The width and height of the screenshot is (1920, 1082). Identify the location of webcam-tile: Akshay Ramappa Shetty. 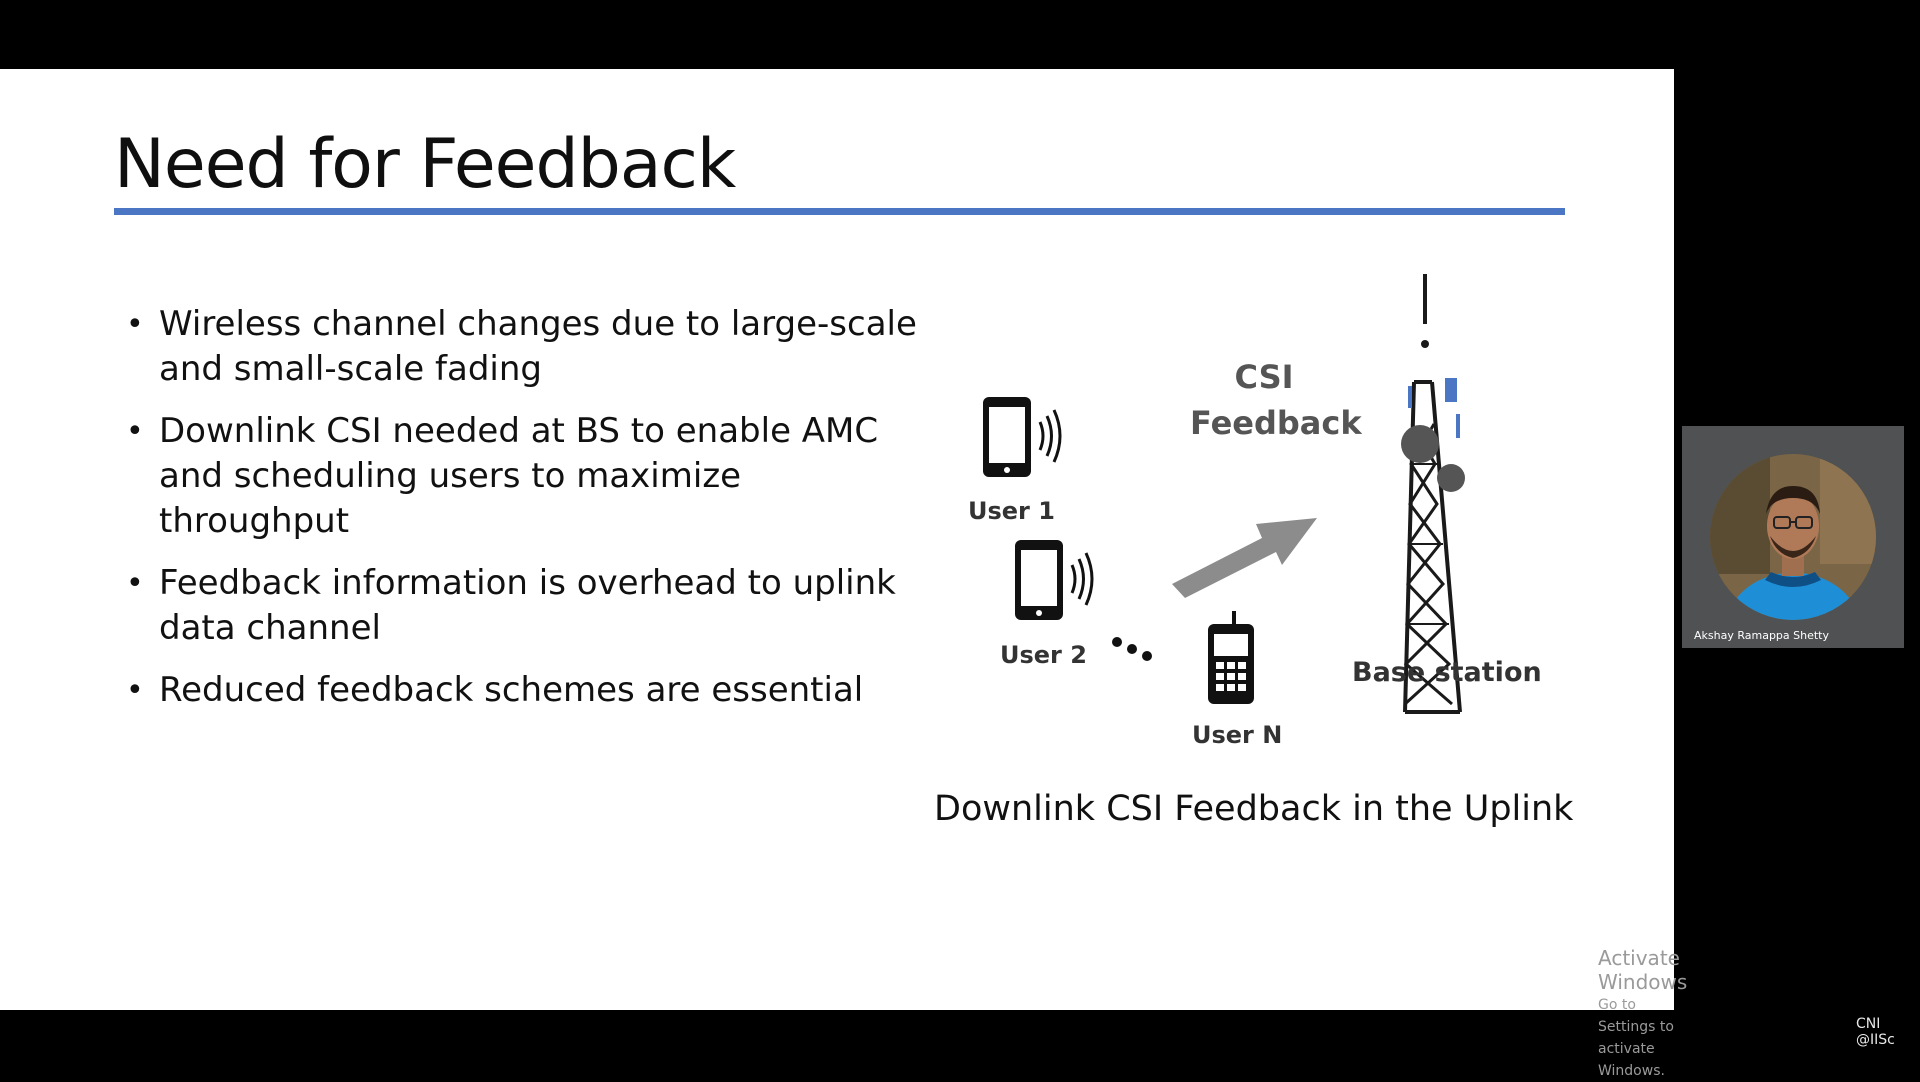
(1793, 537).